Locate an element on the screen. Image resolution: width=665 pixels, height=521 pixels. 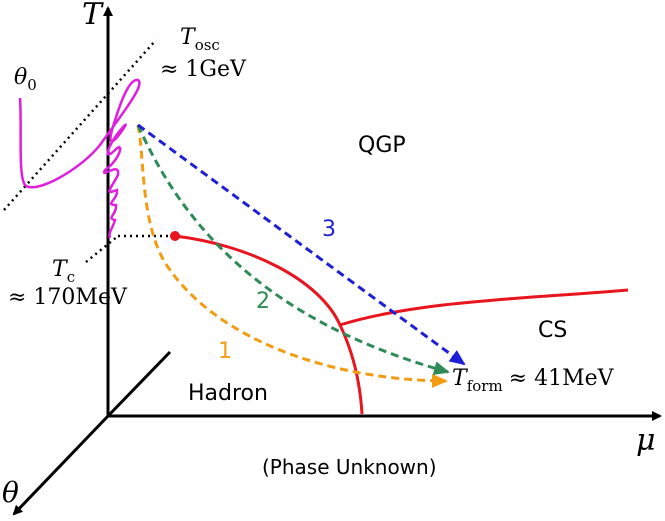
trajectory-3-label: 3 is located at coordinates (329, 229).